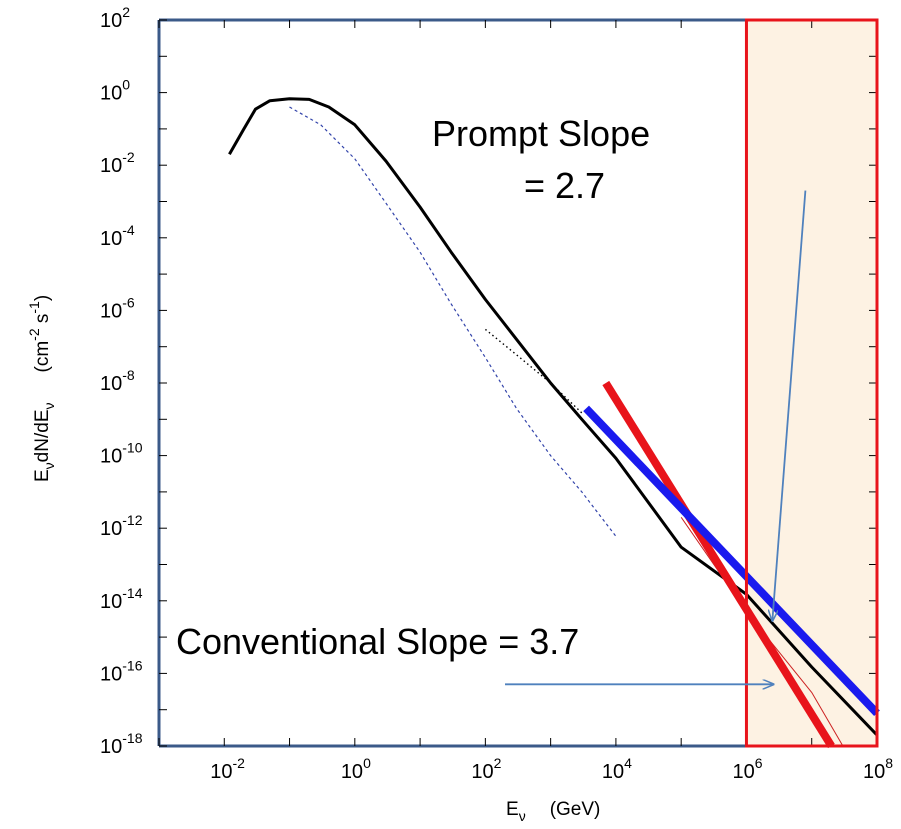 This screenshot has width=901, height=829. I want to click on prompt-slope-value: = 2.7, so click(564, 185).